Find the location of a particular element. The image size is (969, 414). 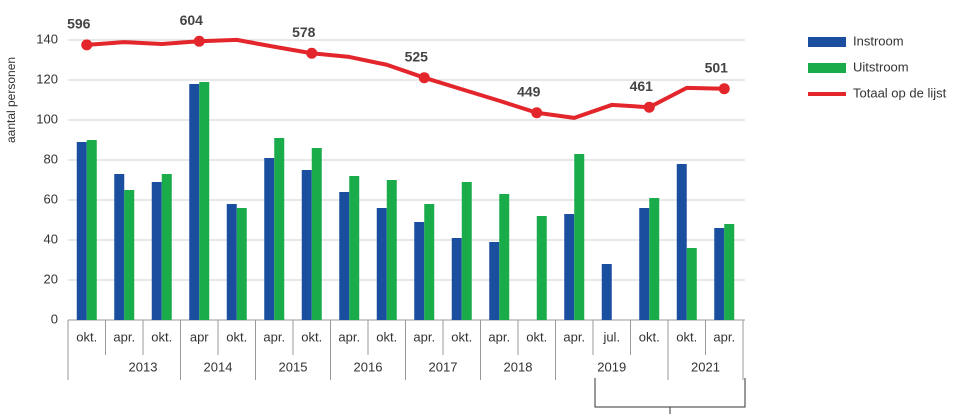

group-label: 2019 is located at coordinates (611, 366).